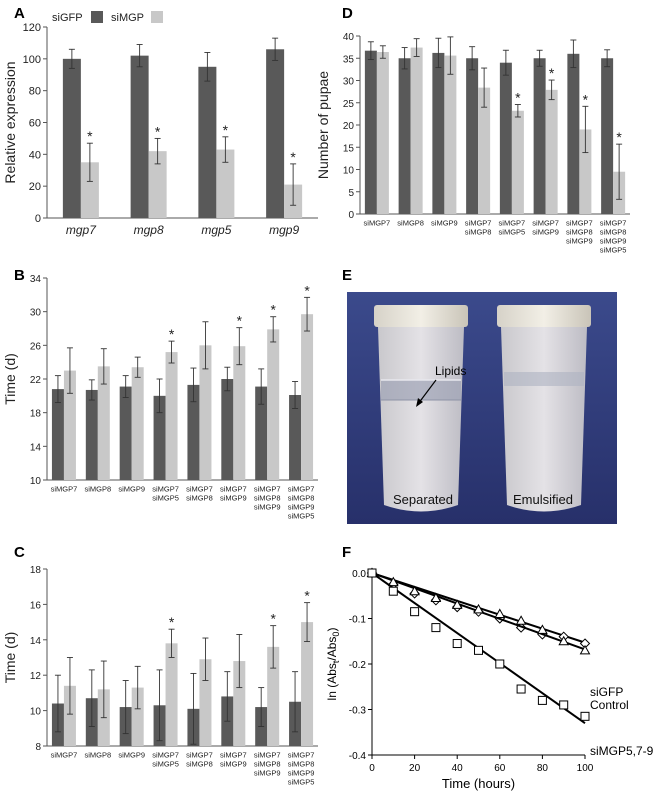 This screenshot has width=667, height=800. I want to click on y-tick-label: 16, so click(36, 605).